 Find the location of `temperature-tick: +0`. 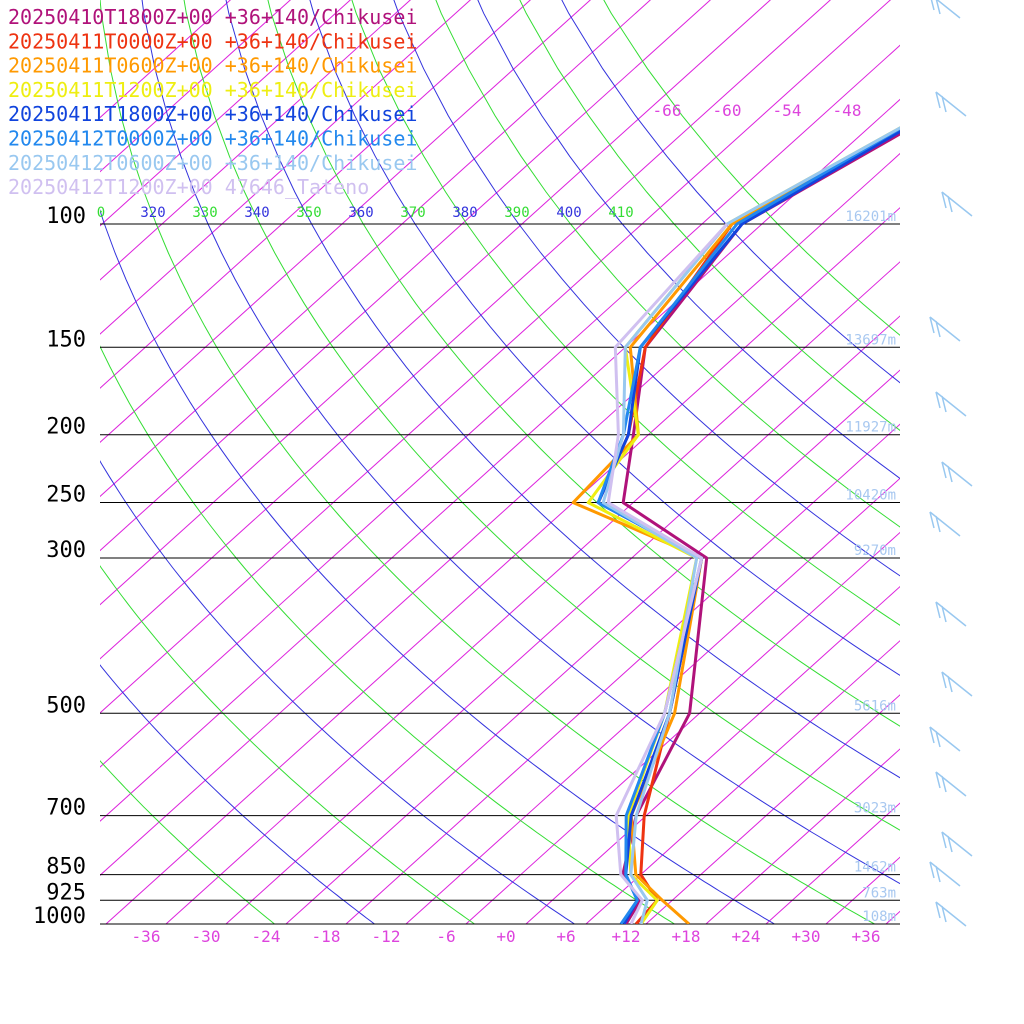

temperature-tick: +0 is located at coordinates (505, 936).